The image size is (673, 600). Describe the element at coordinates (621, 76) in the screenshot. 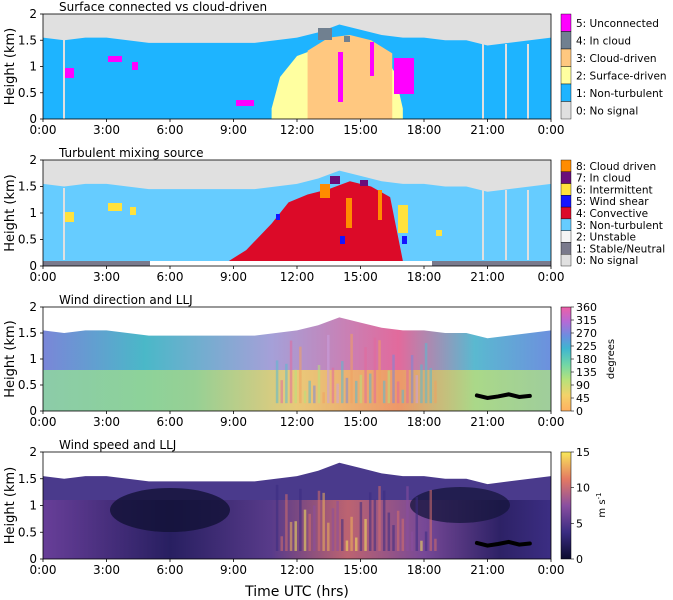

I see `legend-label: 2: Surface-driven` at that location.